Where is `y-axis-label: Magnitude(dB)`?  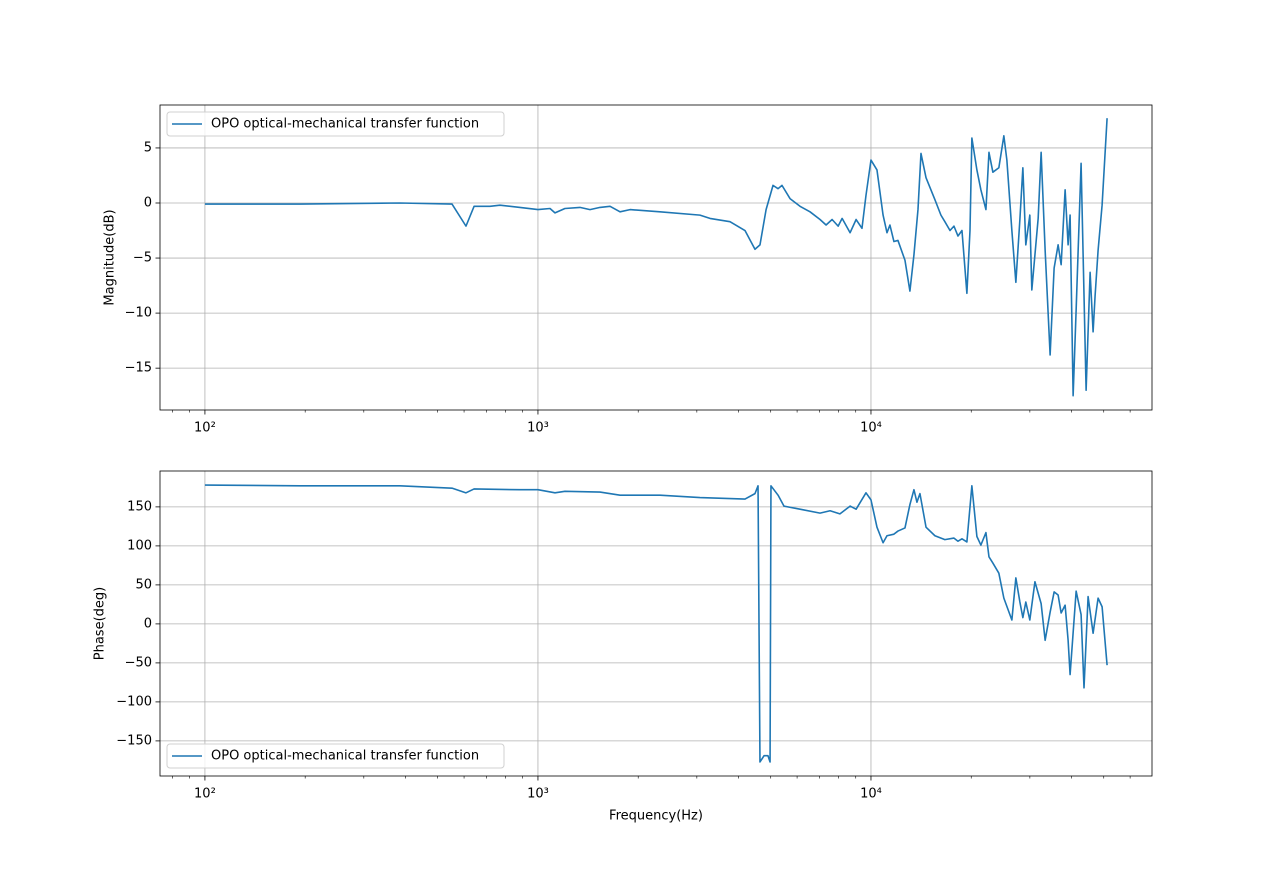 y-axis-label: Magnitude(dB) is located at coordinates (110, 257).